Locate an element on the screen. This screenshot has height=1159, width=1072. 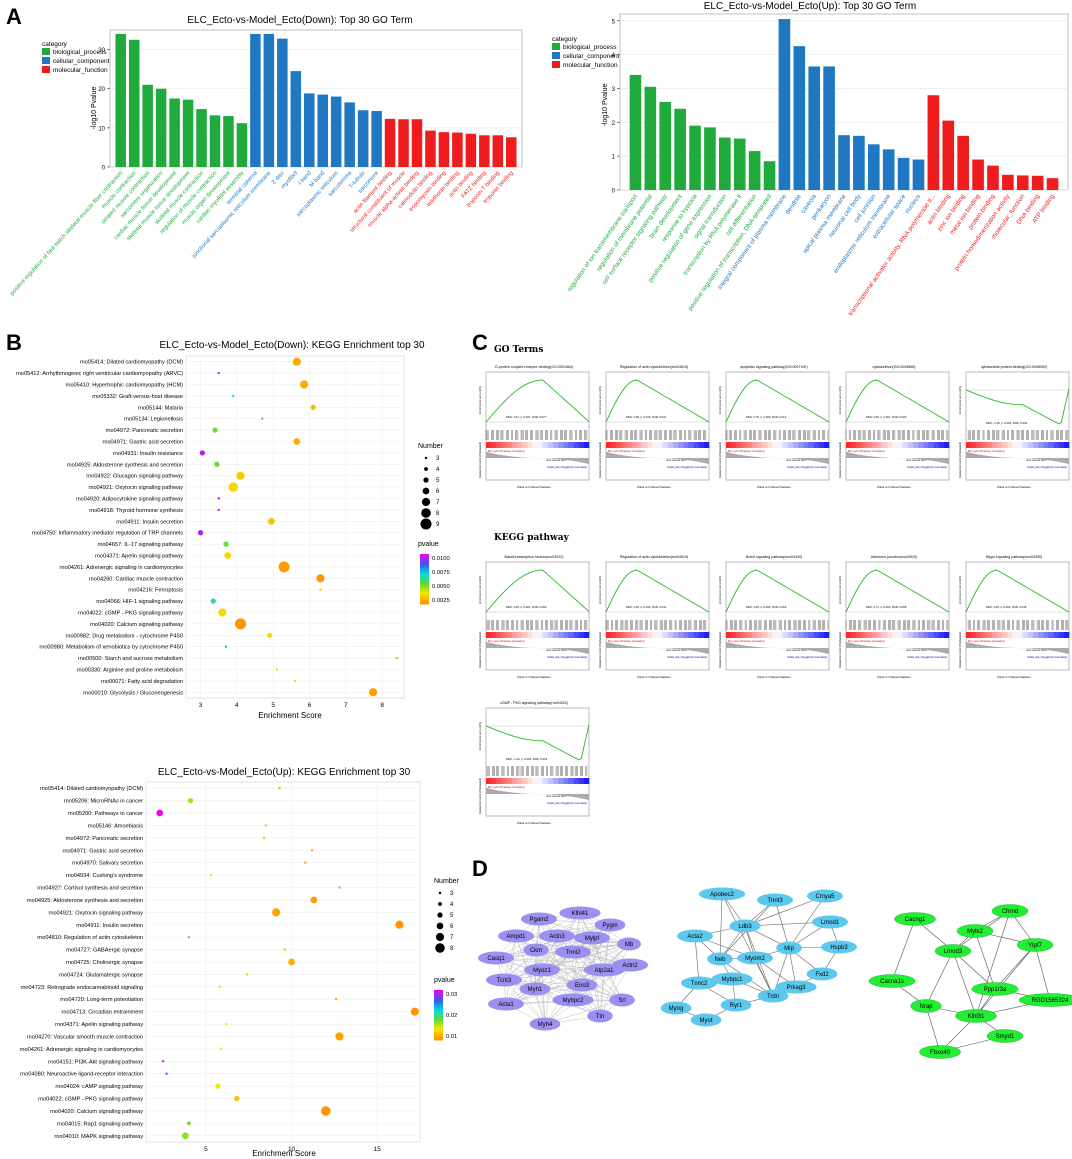
pathway-label: rno05332: Graft-versus-host disease is located at coordinates (137, 397).